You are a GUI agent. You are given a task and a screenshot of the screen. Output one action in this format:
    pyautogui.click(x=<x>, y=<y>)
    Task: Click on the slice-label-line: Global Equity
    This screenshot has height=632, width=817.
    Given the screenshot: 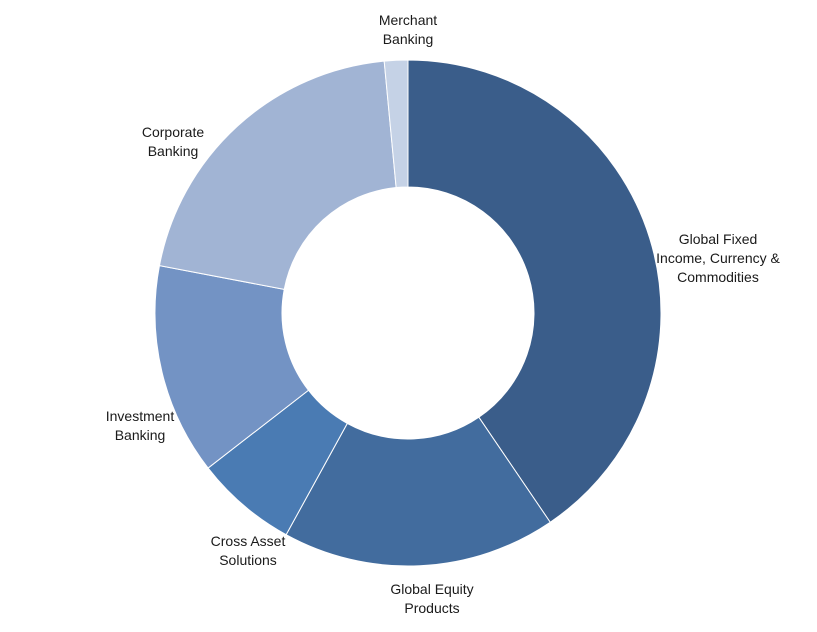 What is the action you would take?
    pyautogui.click(x=431, y=589)
    